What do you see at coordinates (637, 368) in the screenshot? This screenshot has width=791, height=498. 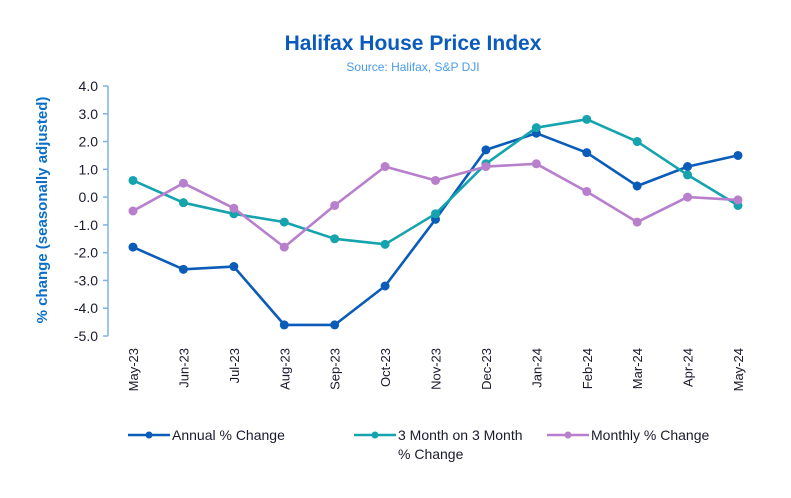 I see `x-tick-label: Mar-24` at bounding box center [637, 368].